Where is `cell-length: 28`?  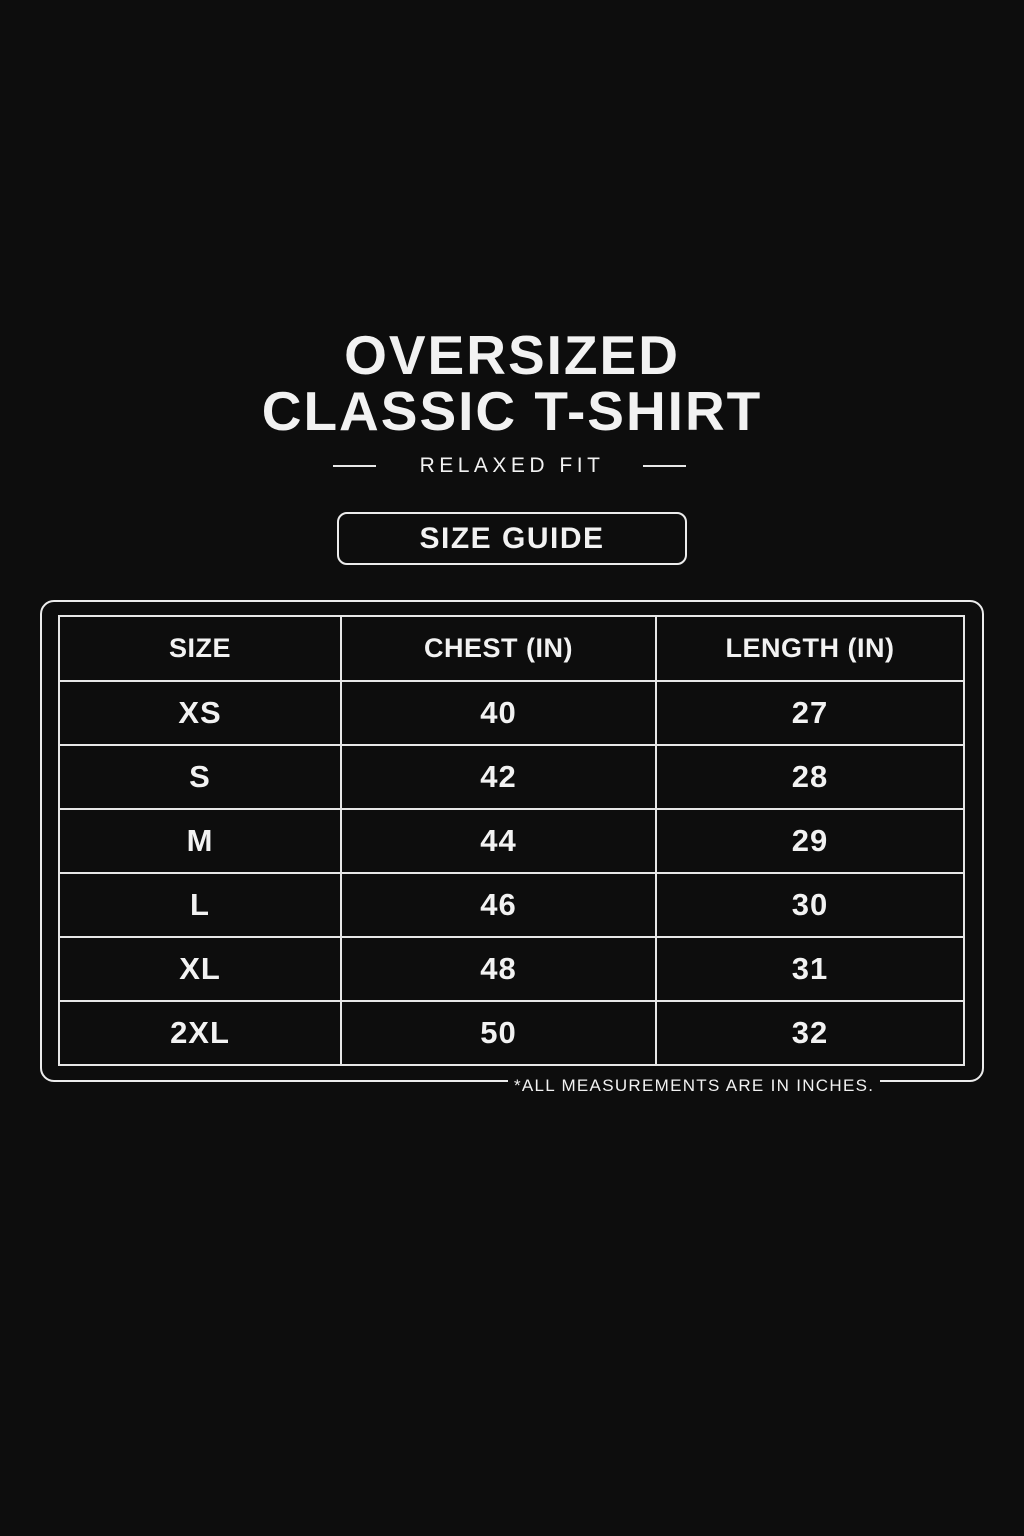
cell-length: 28 is located at coordinates (810, 777).